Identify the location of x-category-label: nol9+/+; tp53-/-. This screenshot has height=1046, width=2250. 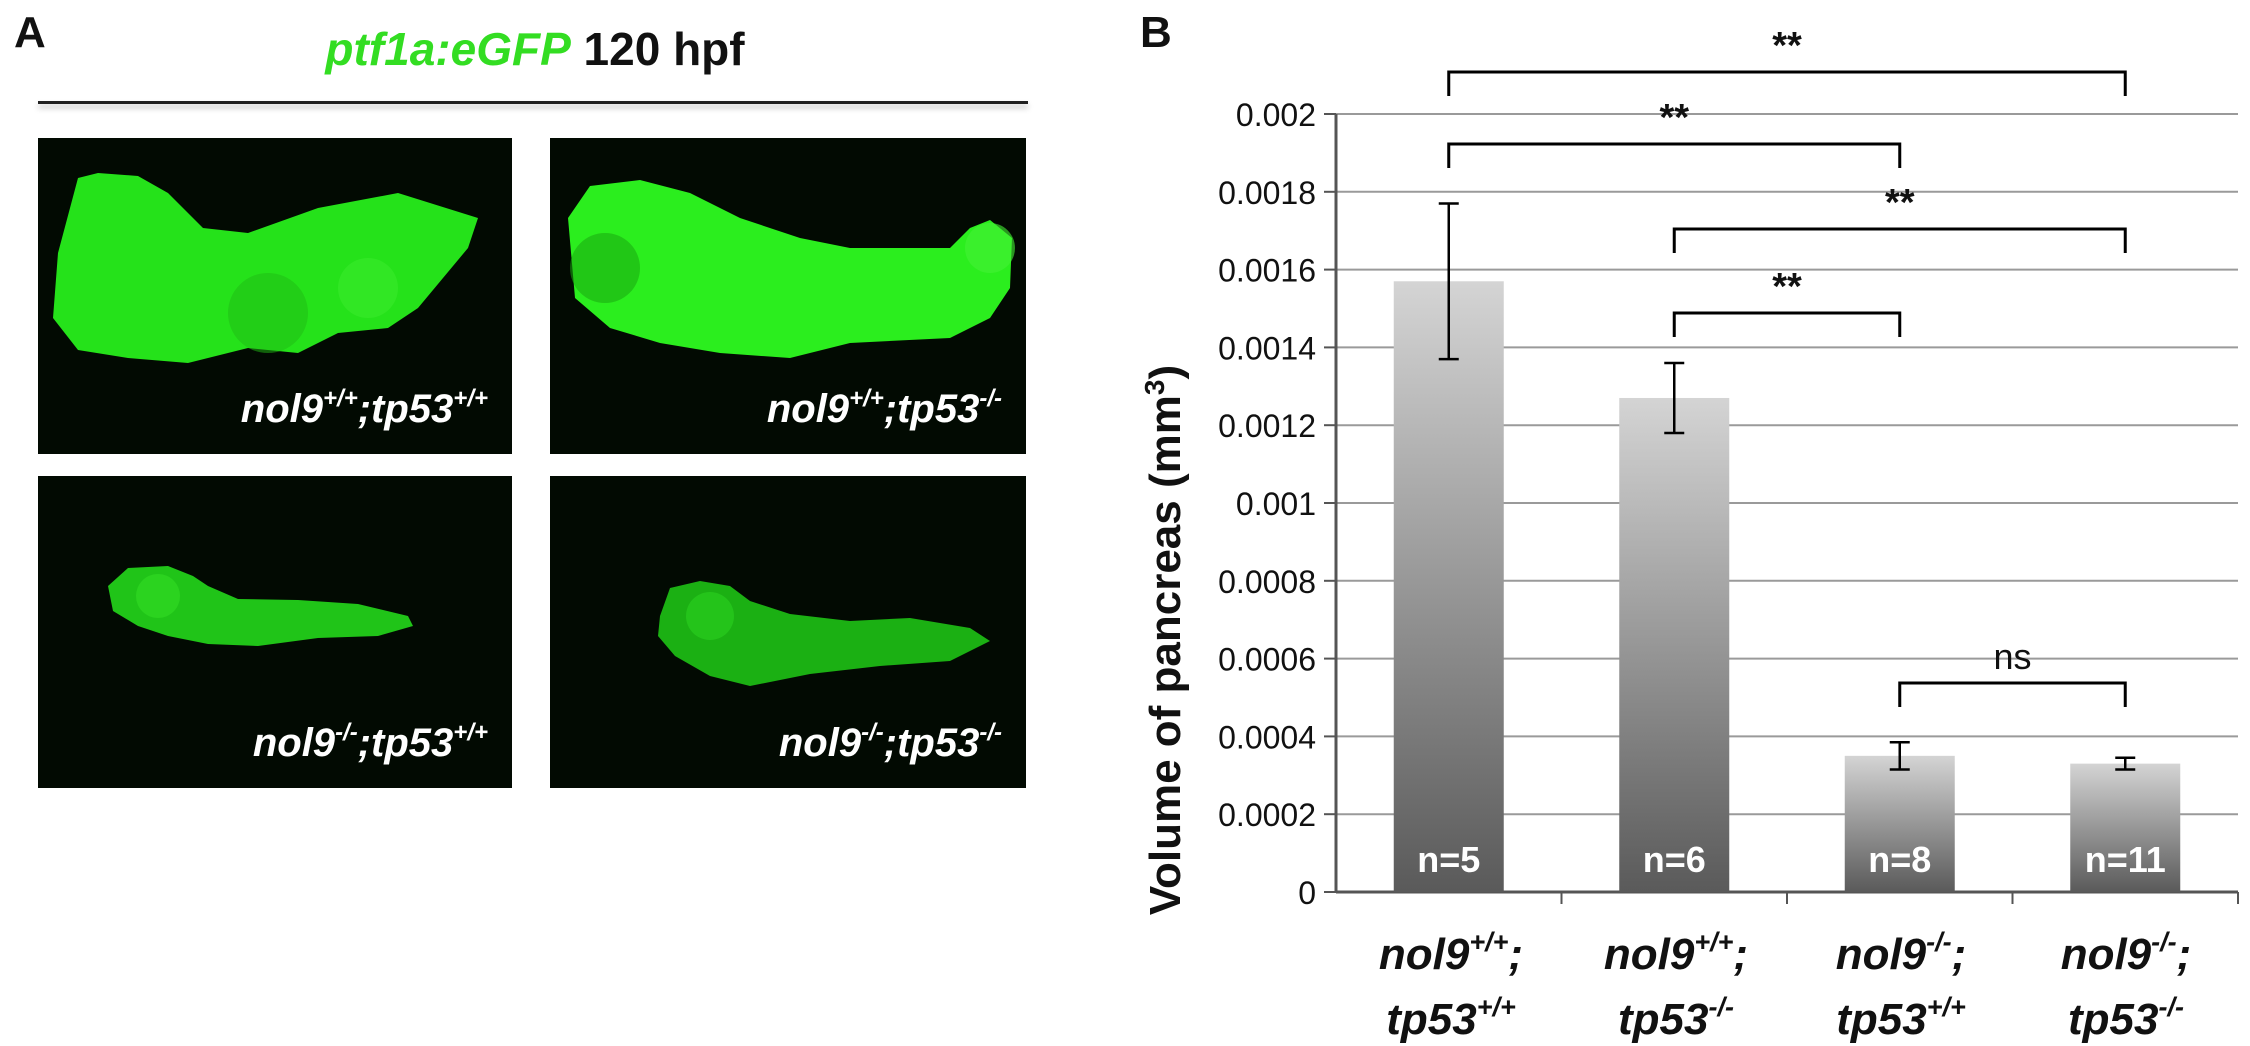
(1676, 985).